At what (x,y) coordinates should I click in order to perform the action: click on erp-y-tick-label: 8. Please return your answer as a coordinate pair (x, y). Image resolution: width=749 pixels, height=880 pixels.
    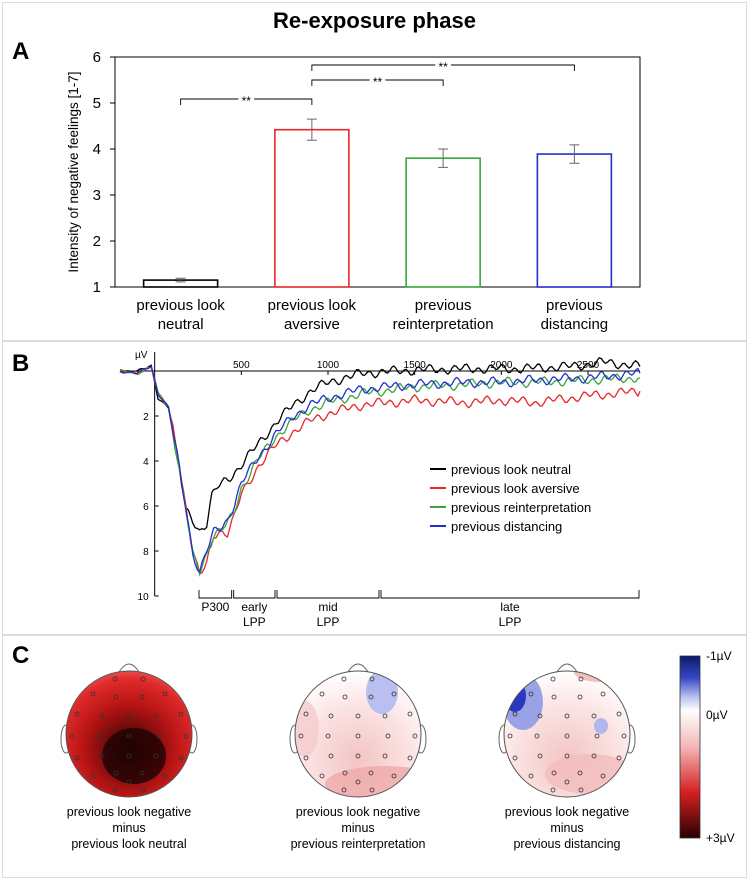
    Looking at the image, I should click on (146, 552).